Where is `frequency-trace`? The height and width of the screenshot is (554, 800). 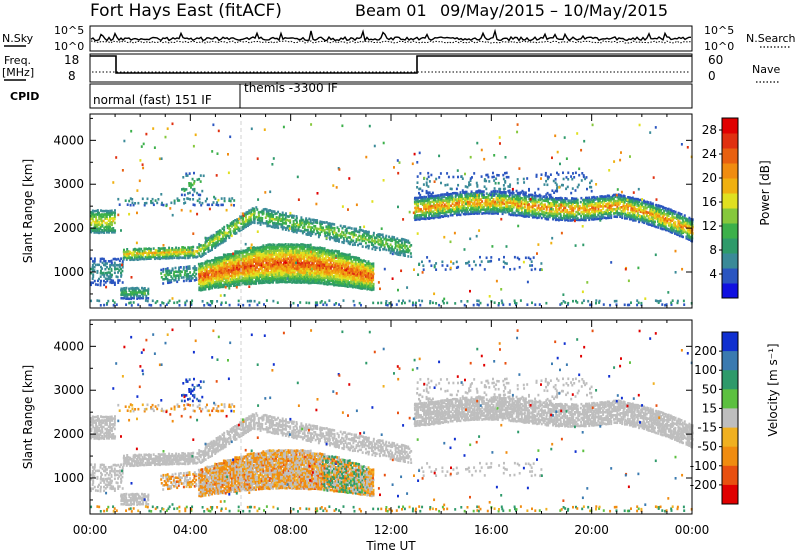 frequency-trace is located at coordinates (391, 64).